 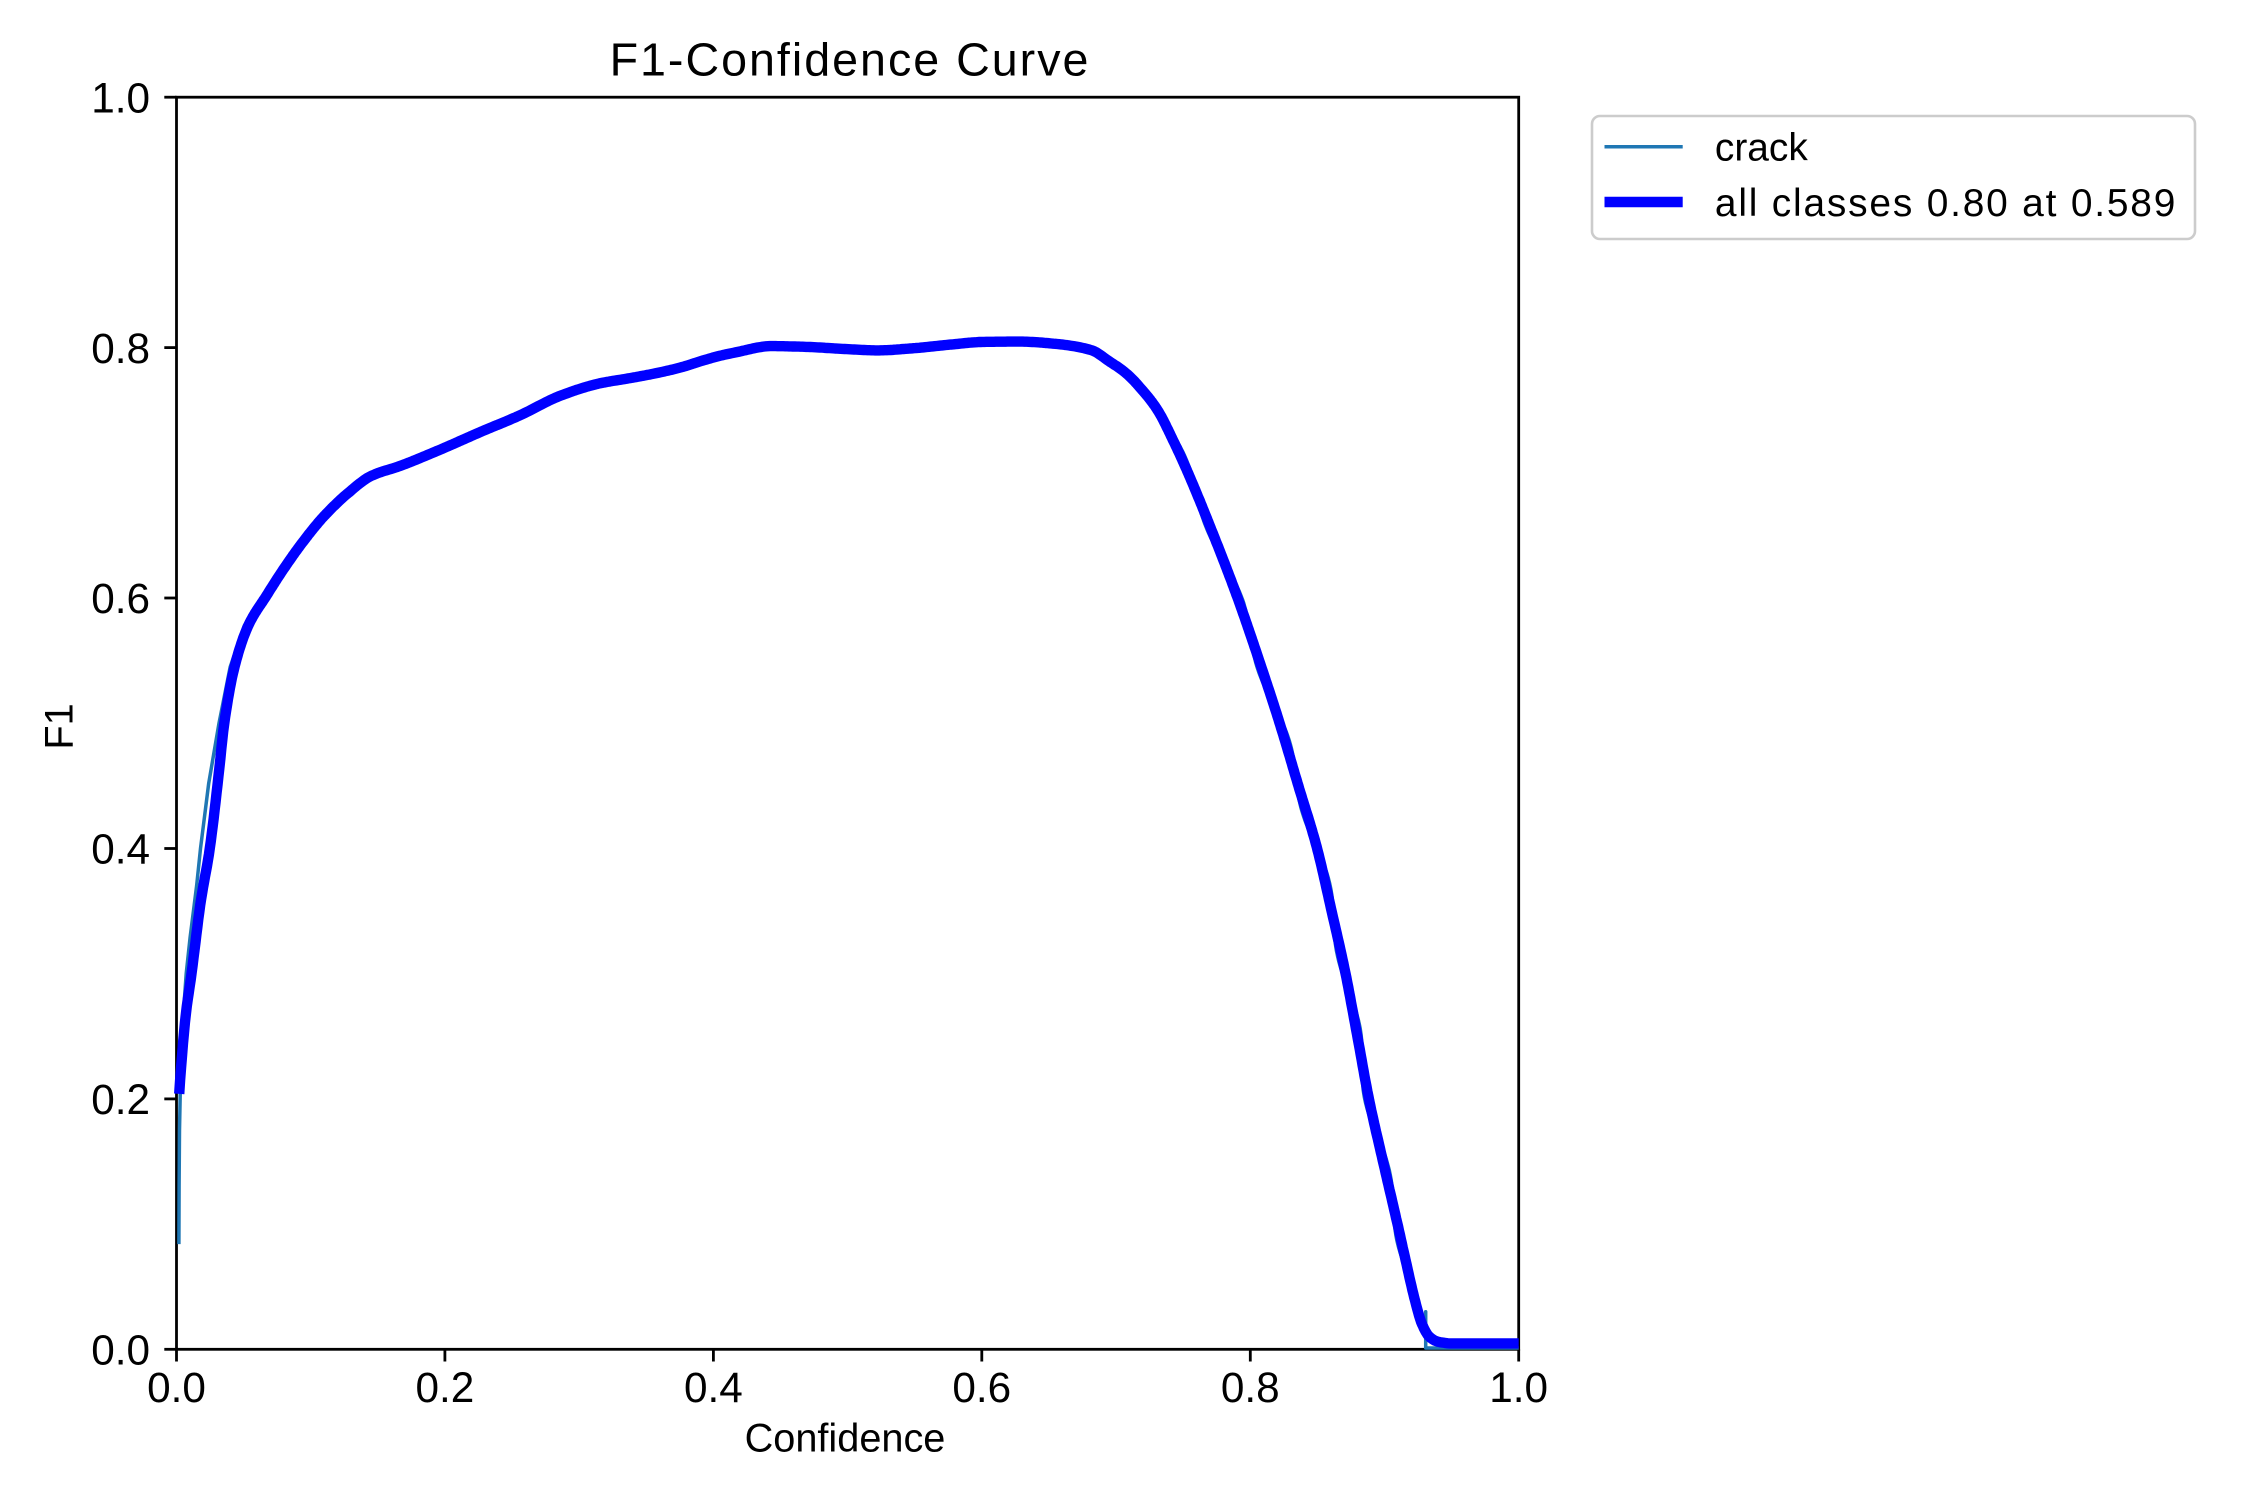 I want to click on svg-text: crack, so click(x=1761, y=148).